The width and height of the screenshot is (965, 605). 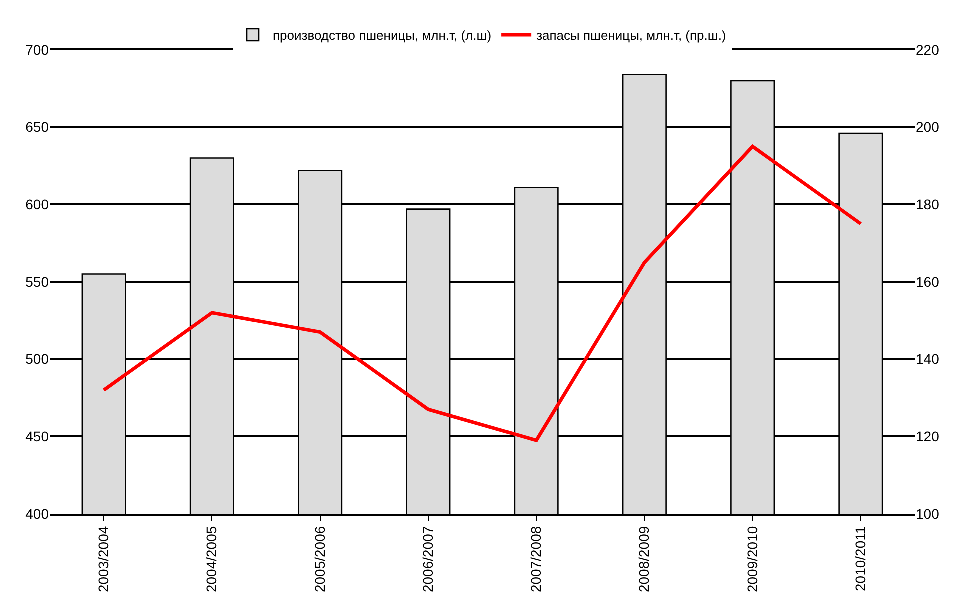 I want to click on y2-tick-label: 200, so click(x=928, y=127).